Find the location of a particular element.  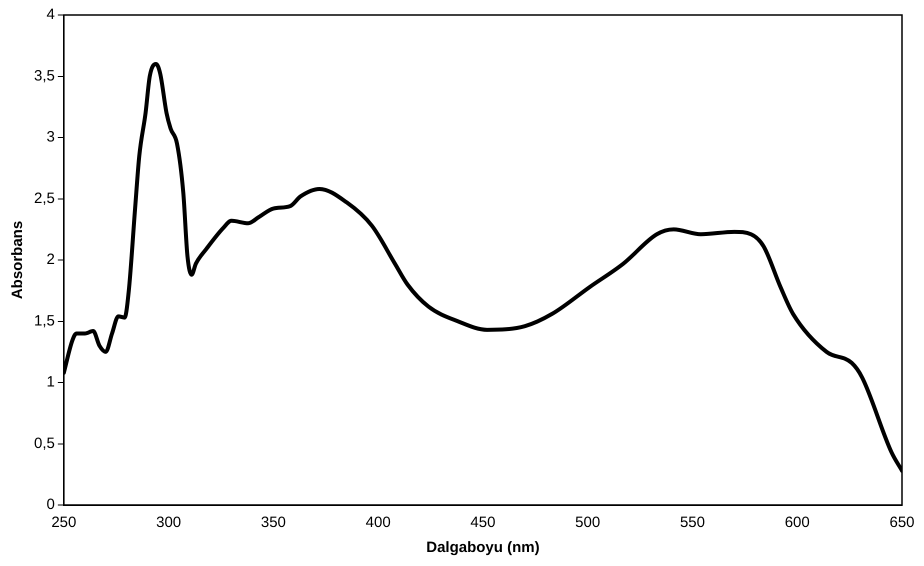

x-tick-label: 500 is located at coordinates (587, 523).